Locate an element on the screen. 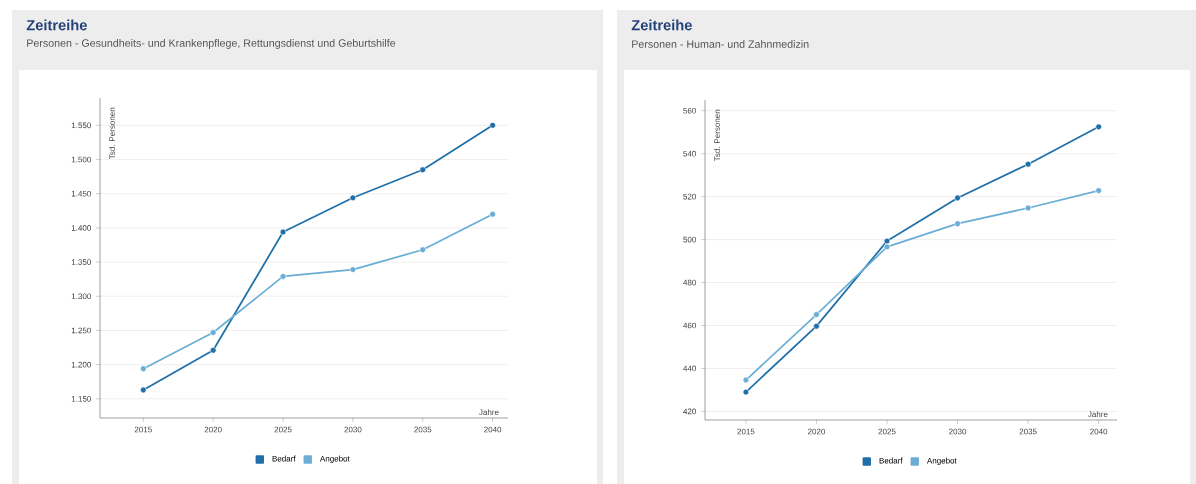  y-tick-label: 1.200 is located at coordinates (81, 364).